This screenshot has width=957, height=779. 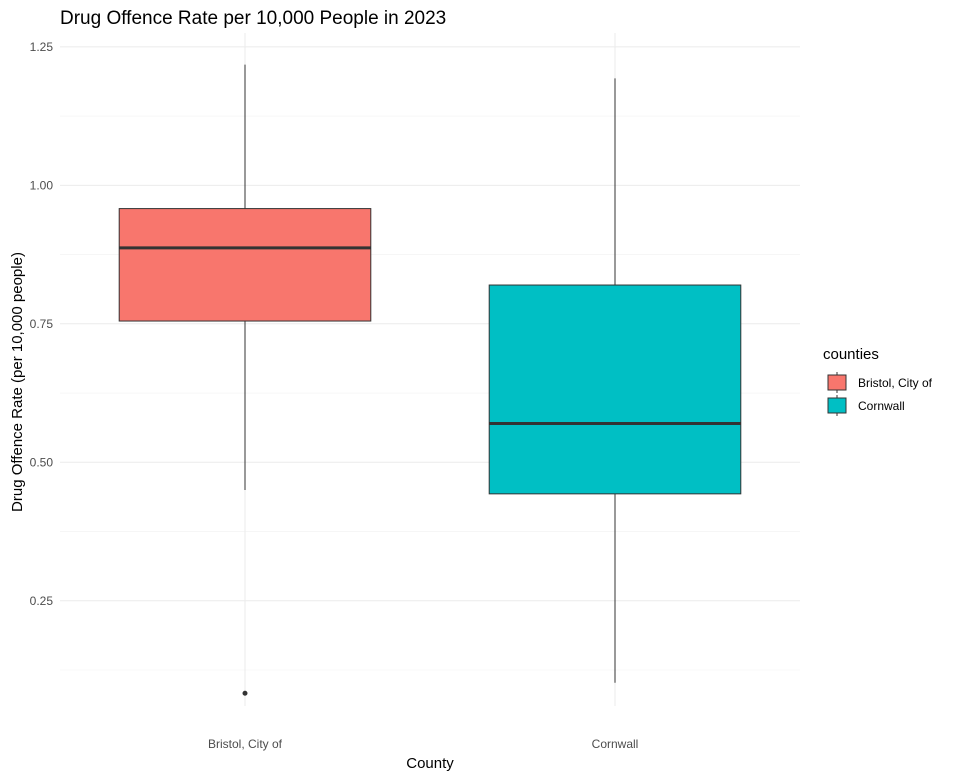 I want to click on y-tick-label: 1.00, so click(x=42, y=185).